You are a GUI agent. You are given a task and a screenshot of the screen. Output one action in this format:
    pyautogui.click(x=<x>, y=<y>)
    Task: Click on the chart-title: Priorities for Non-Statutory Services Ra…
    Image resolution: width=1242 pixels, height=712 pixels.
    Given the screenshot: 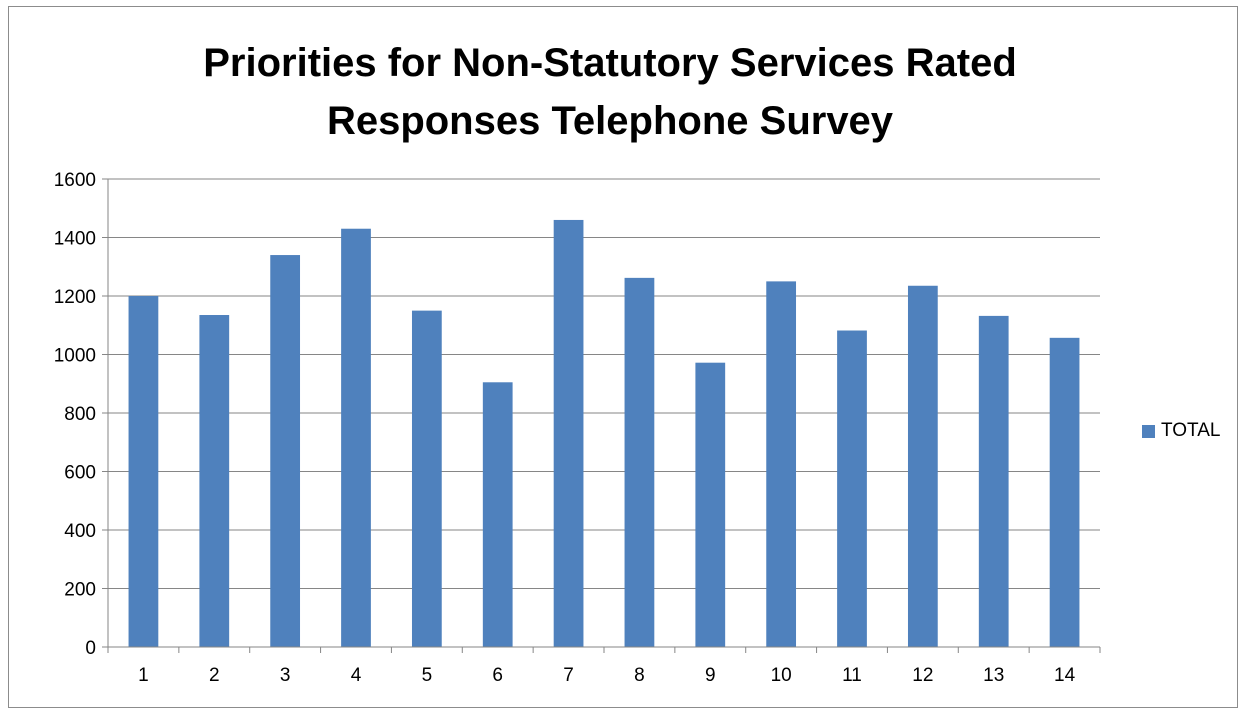 What is the action you would take?
    pyautogui.click(x=610, y=92)
    